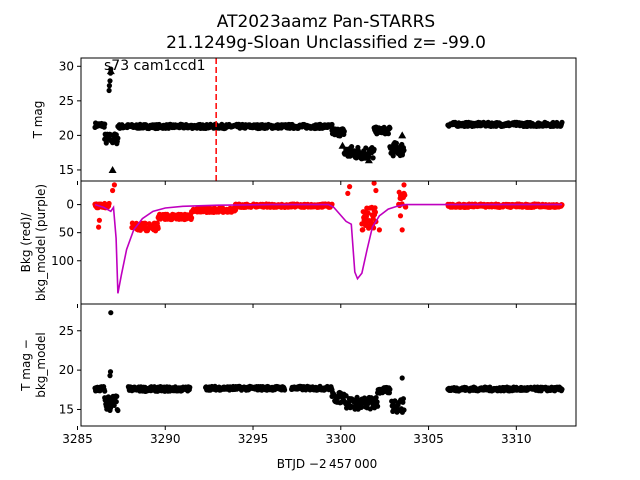 This screenshot has width=640, height=480. Describe the element at coordinates (66, 233) in the screenshot. I see `y-tick-label: 50` at that location.